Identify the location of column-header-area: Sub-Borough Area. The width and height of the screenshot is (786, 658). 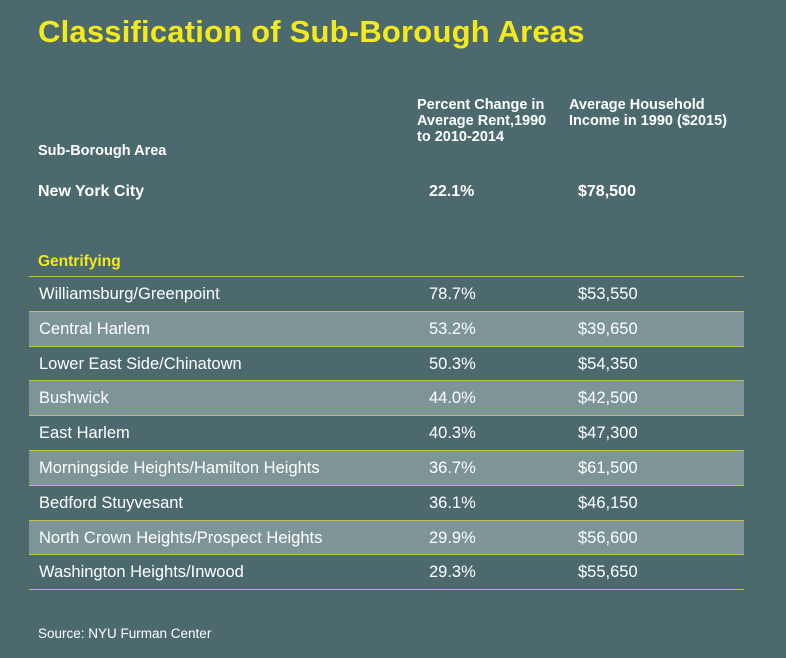
(102, 151).